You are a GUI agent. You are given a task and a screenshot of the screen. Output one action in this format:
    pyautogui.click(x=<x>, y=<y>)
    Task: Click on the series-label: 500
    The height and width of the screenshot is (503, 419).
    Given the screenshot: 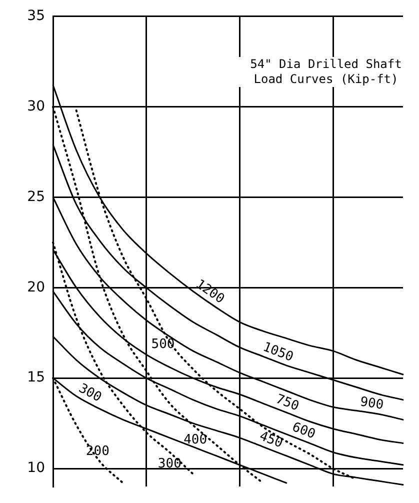 What is the action you would take?
    pyautogui.click(x=163, y=344)
    